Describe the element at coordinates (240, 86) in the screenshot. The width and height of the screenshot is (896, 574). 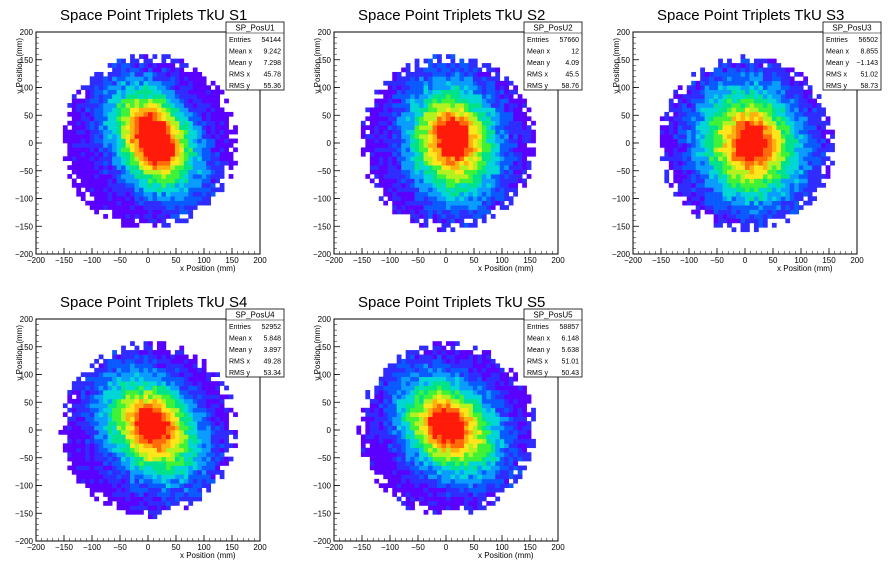
I see `stats-label: RMS y` at that location.